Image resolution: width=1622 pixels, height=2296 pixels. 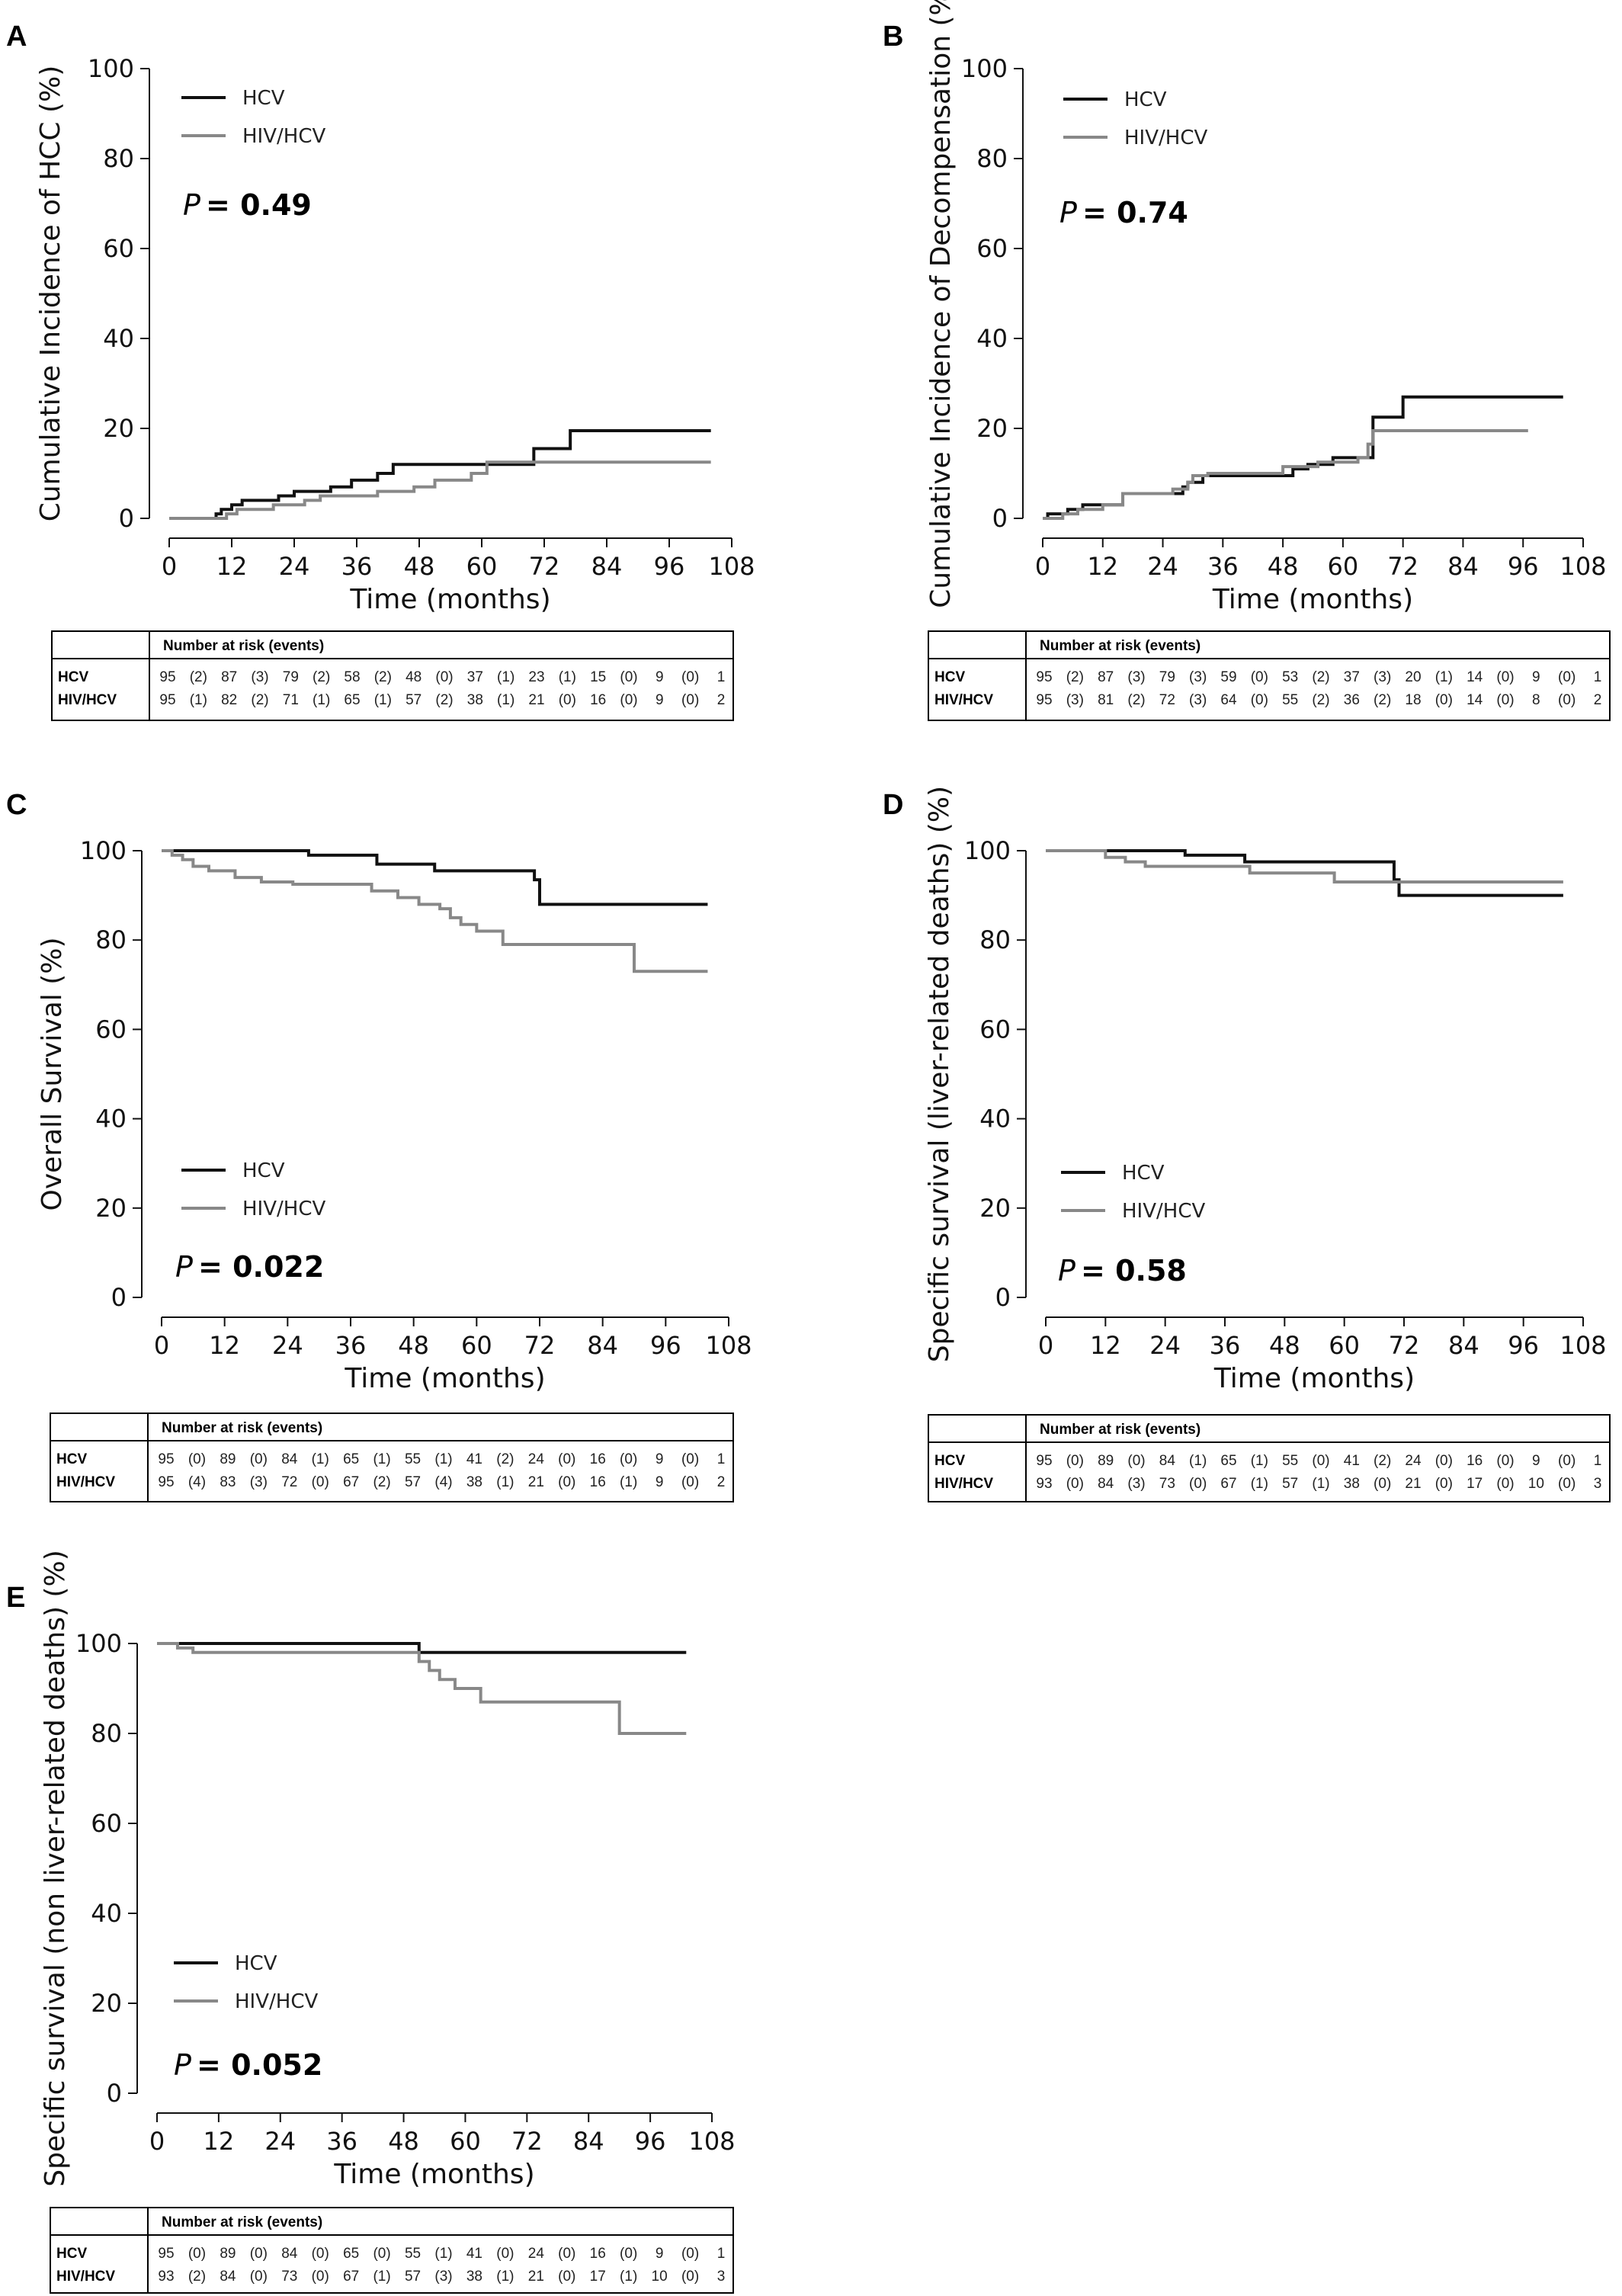 What do you see at coordinates (276, 2001) in the screenshot?
I see `legend-label: HIV/HCV` at bounding box center [276, 2001].